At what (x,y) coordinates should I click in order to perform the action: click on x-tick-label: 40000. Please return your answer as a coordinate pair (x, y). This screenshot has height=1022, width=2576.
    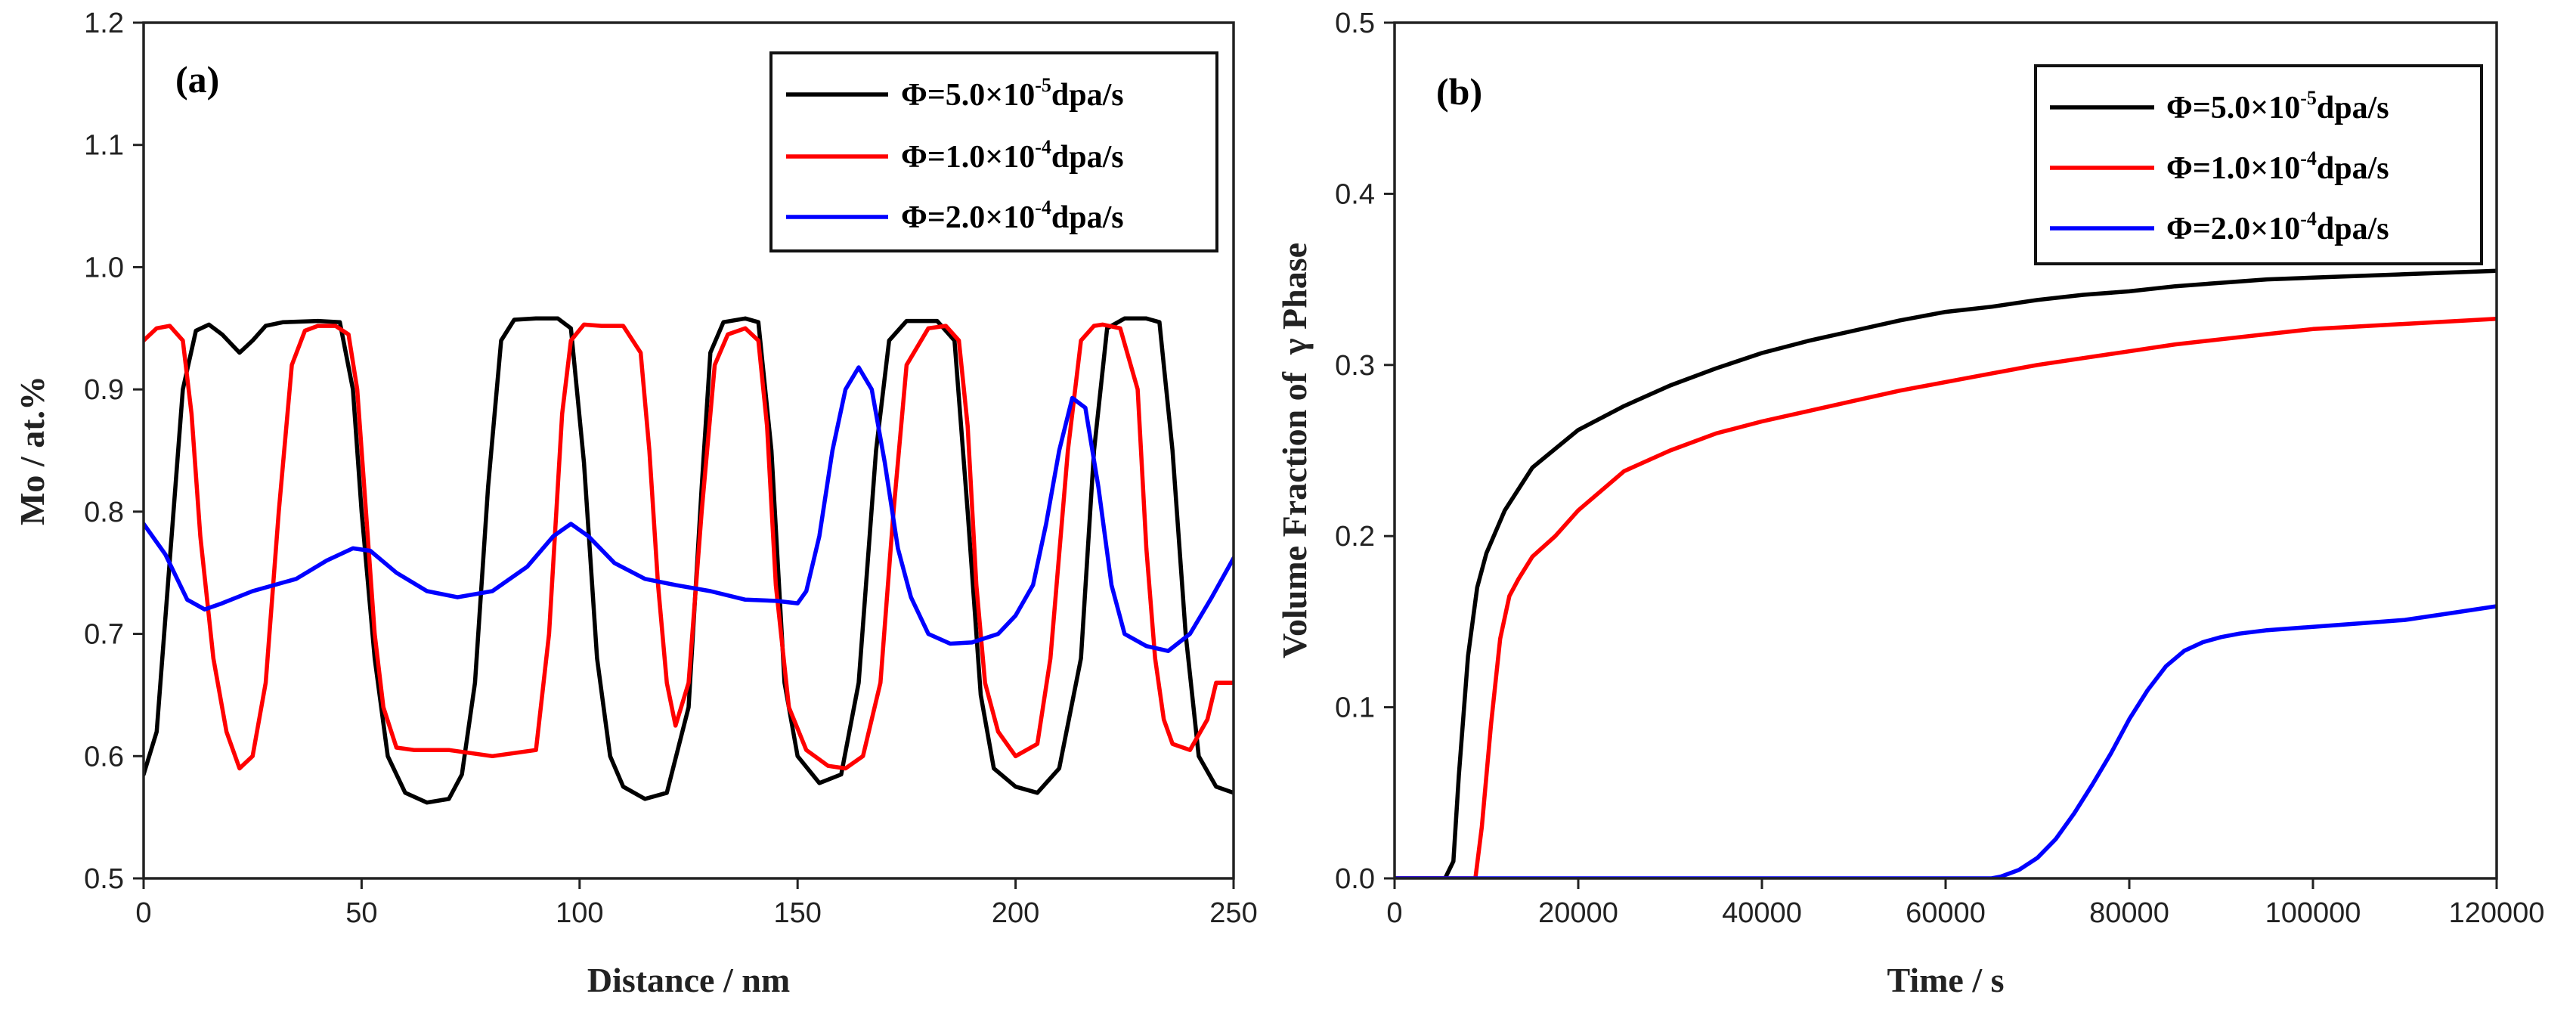
    Looking at the image, I should click on (1762, 913).